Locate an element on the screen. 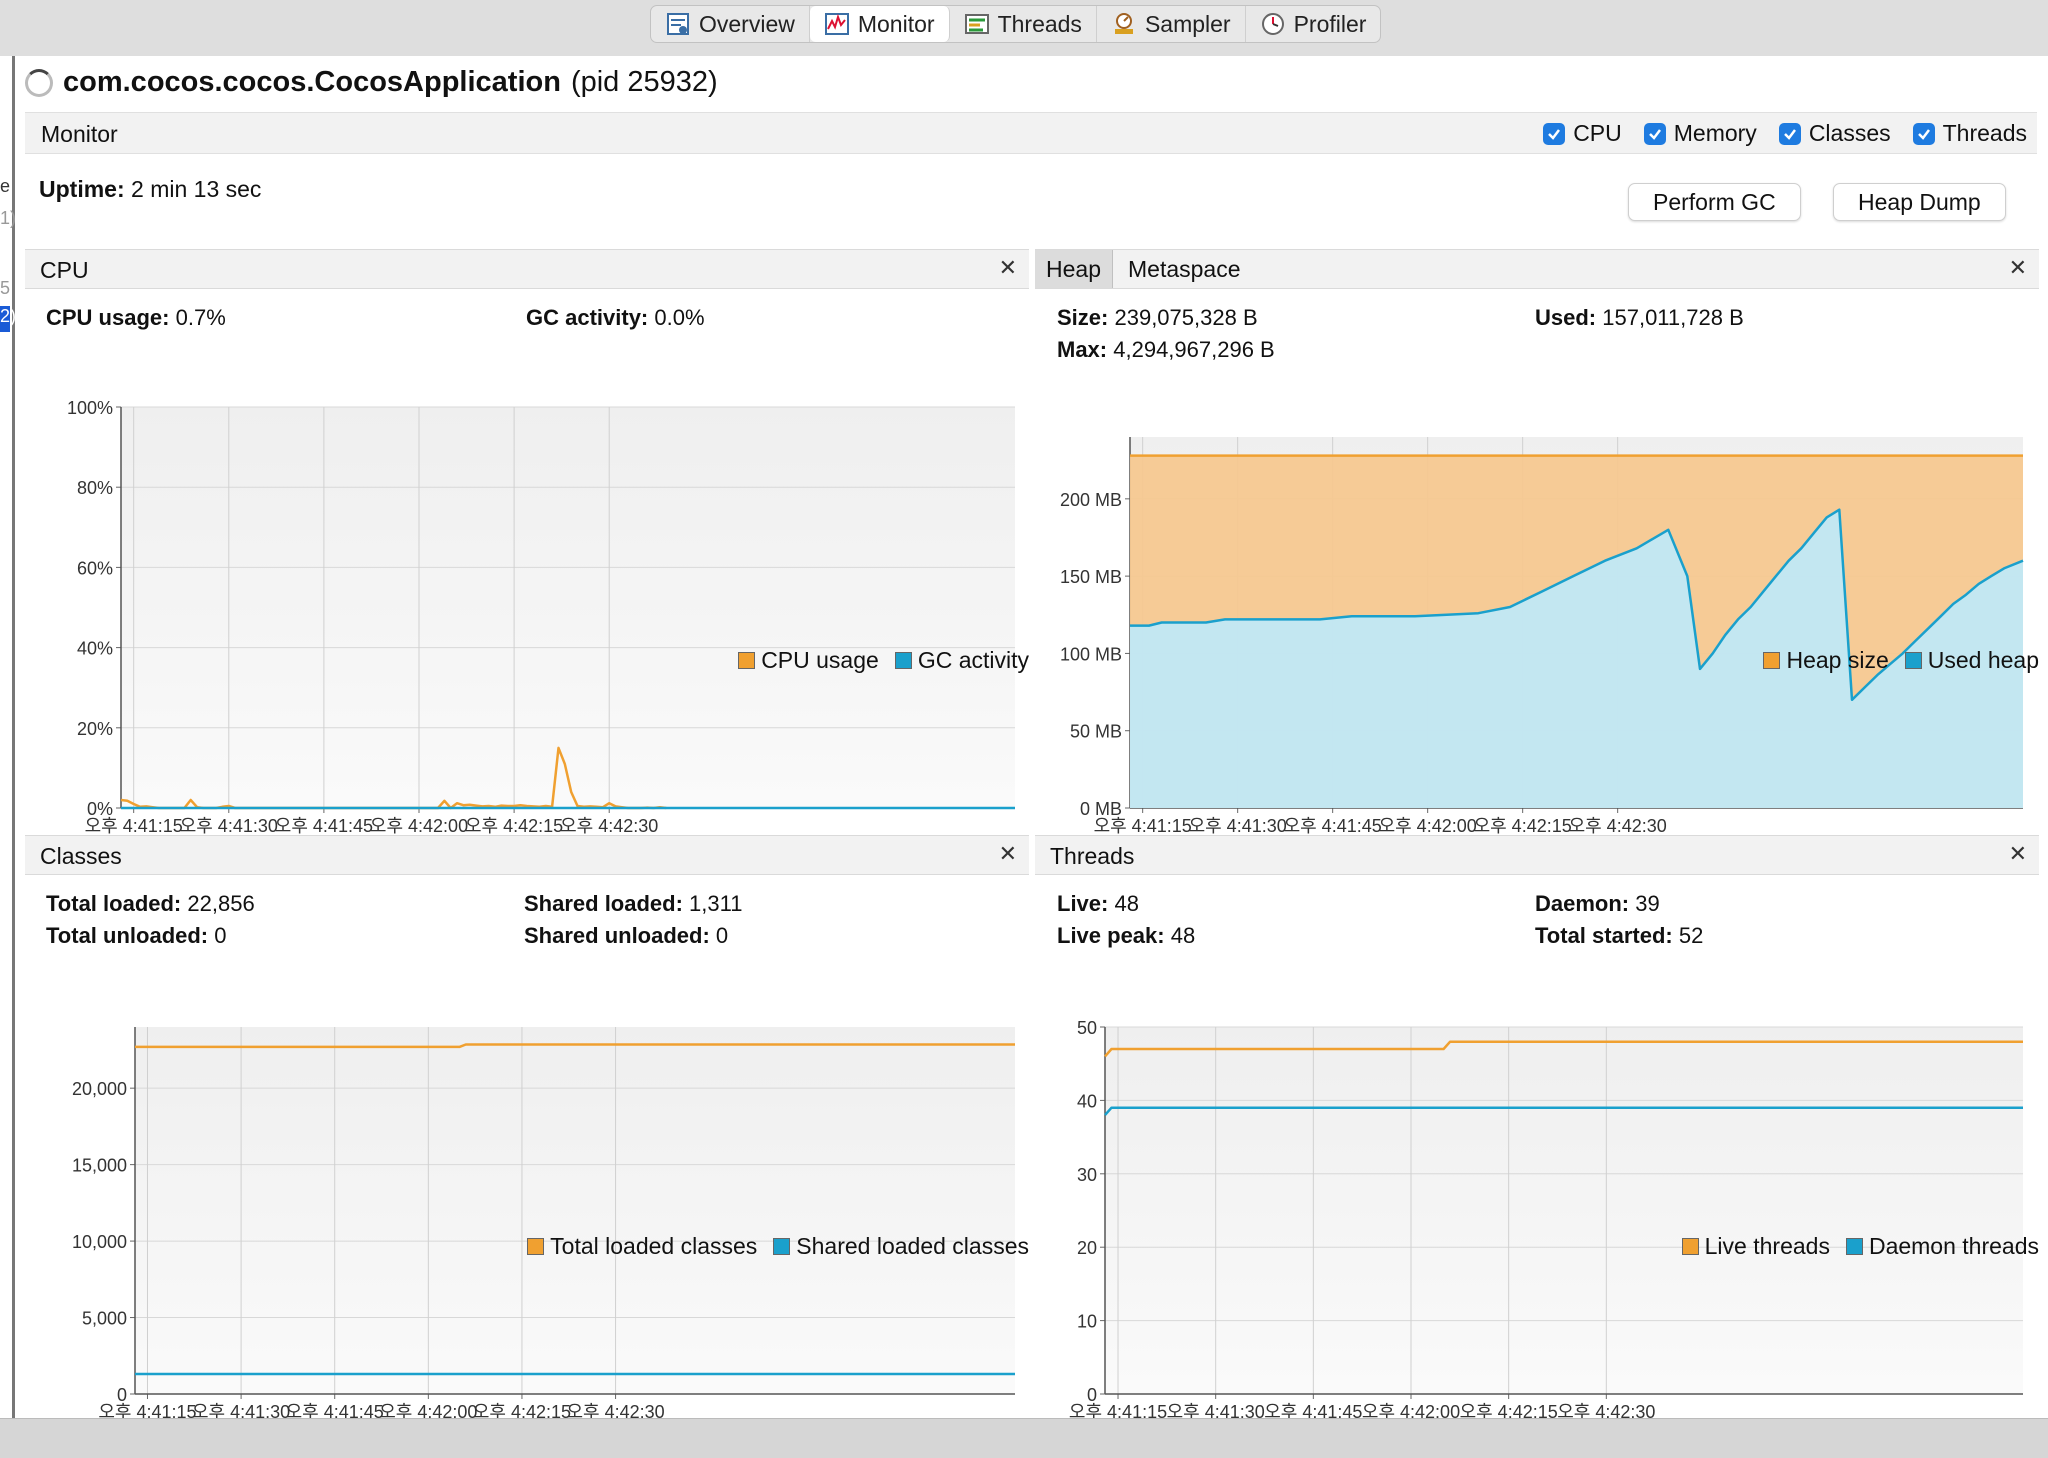 This screenshot has height=1458, width=2048. classes-panel-title: Classes is located at coordinates (81, 856).